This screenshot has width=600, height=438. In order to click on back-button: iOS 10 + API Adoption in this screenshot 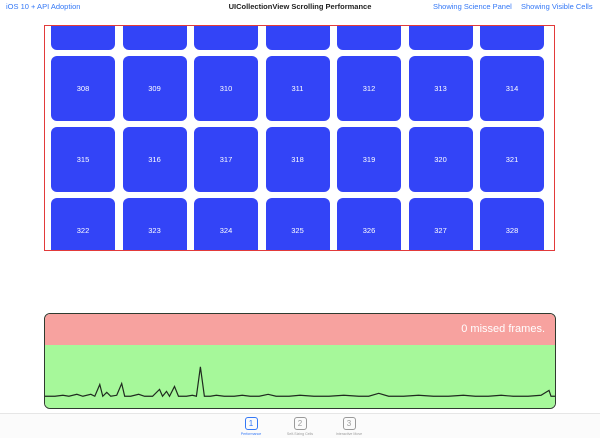, I will do `click(43, 6)`.